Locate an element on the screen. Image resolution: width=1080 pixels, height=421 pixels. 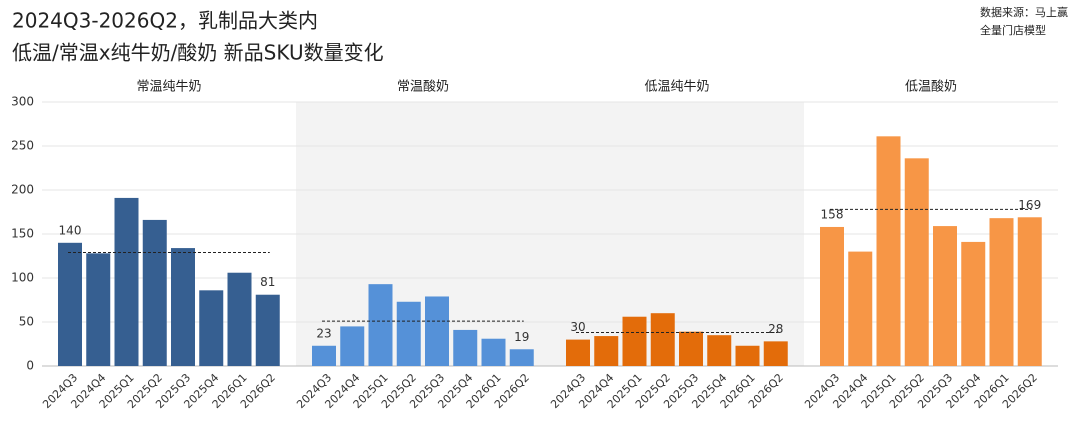
data-label: 140 is located at coordinates (70, 230).